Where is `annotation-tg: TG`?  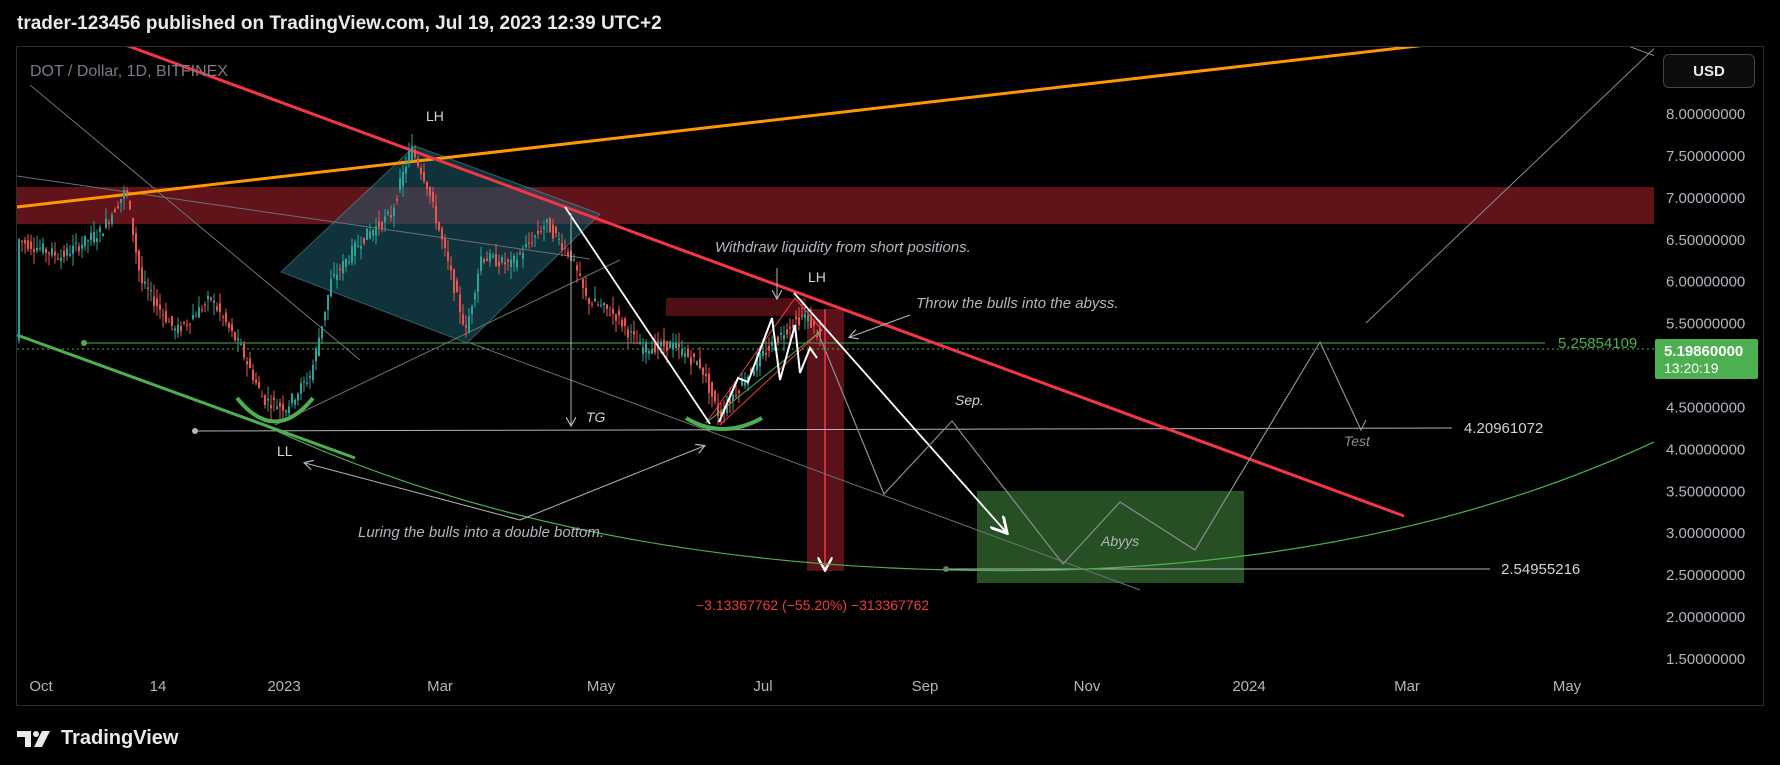
annotation-tg: TG is located at coordinates (596, 417).